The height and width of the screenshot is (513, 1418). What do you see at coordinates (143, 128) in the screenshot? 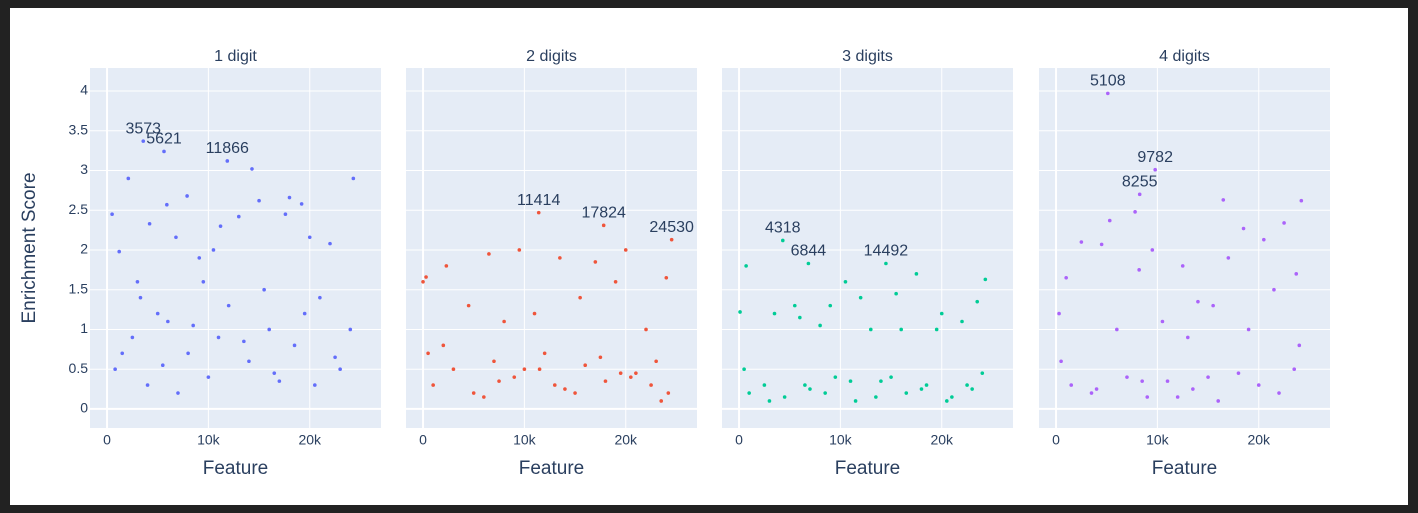
I see `annotation: 3573` at bounding box center [143, 128].